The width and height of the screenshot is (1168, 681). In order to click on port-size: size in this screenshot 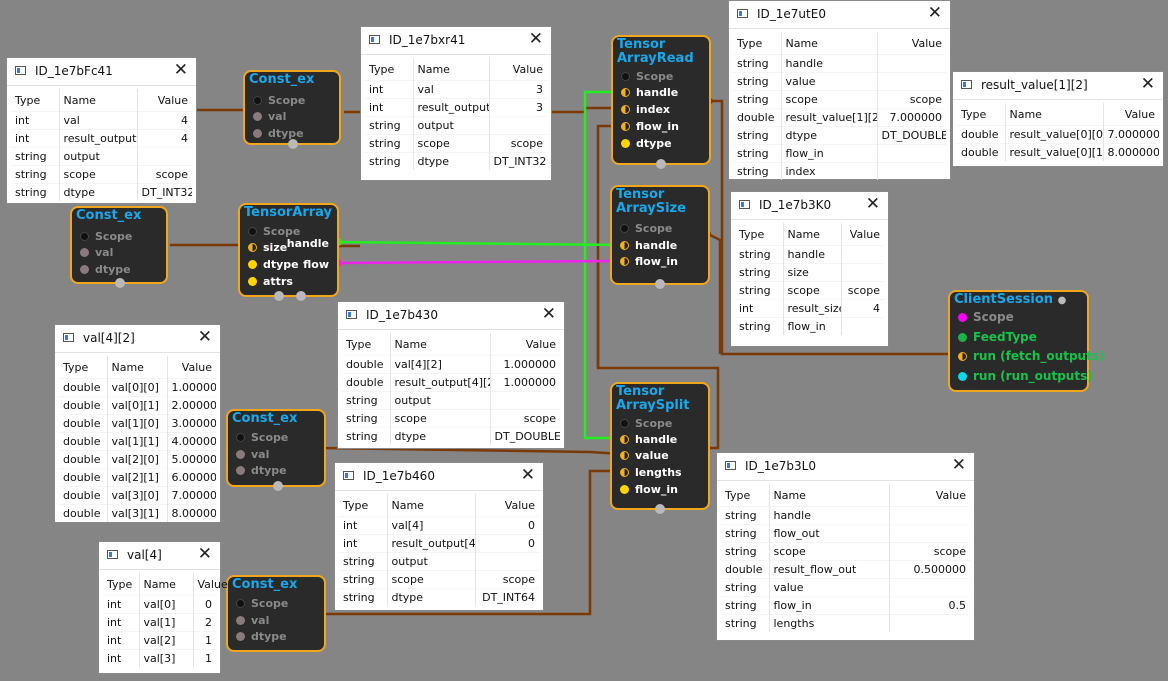, I will do `click(267, 248)`.